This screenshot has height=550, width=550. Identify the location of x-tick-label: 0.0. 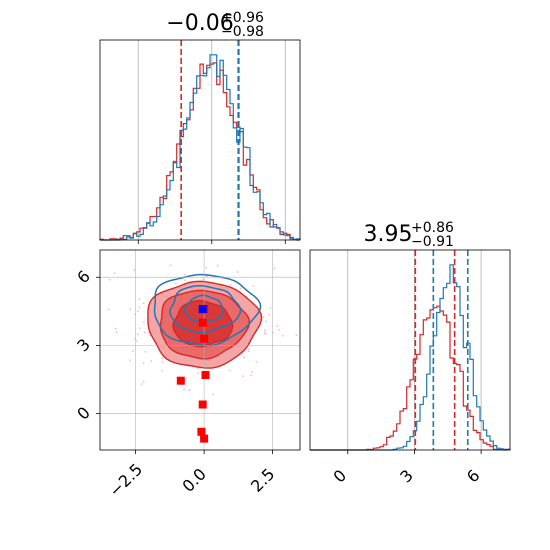
(194, 479).